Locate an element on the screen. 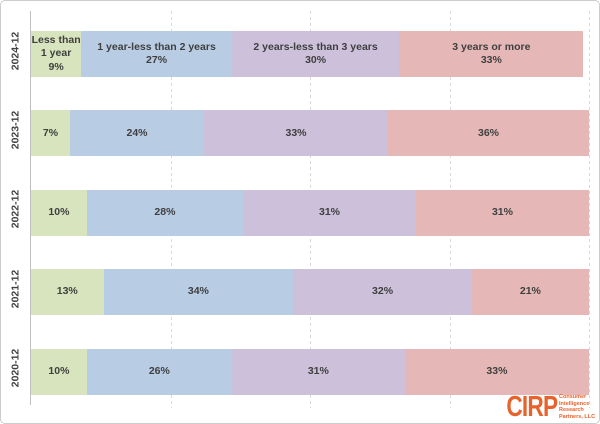 The image size is (600, 424). bar-segment-label: 34% is located at coordinates (198, 291).